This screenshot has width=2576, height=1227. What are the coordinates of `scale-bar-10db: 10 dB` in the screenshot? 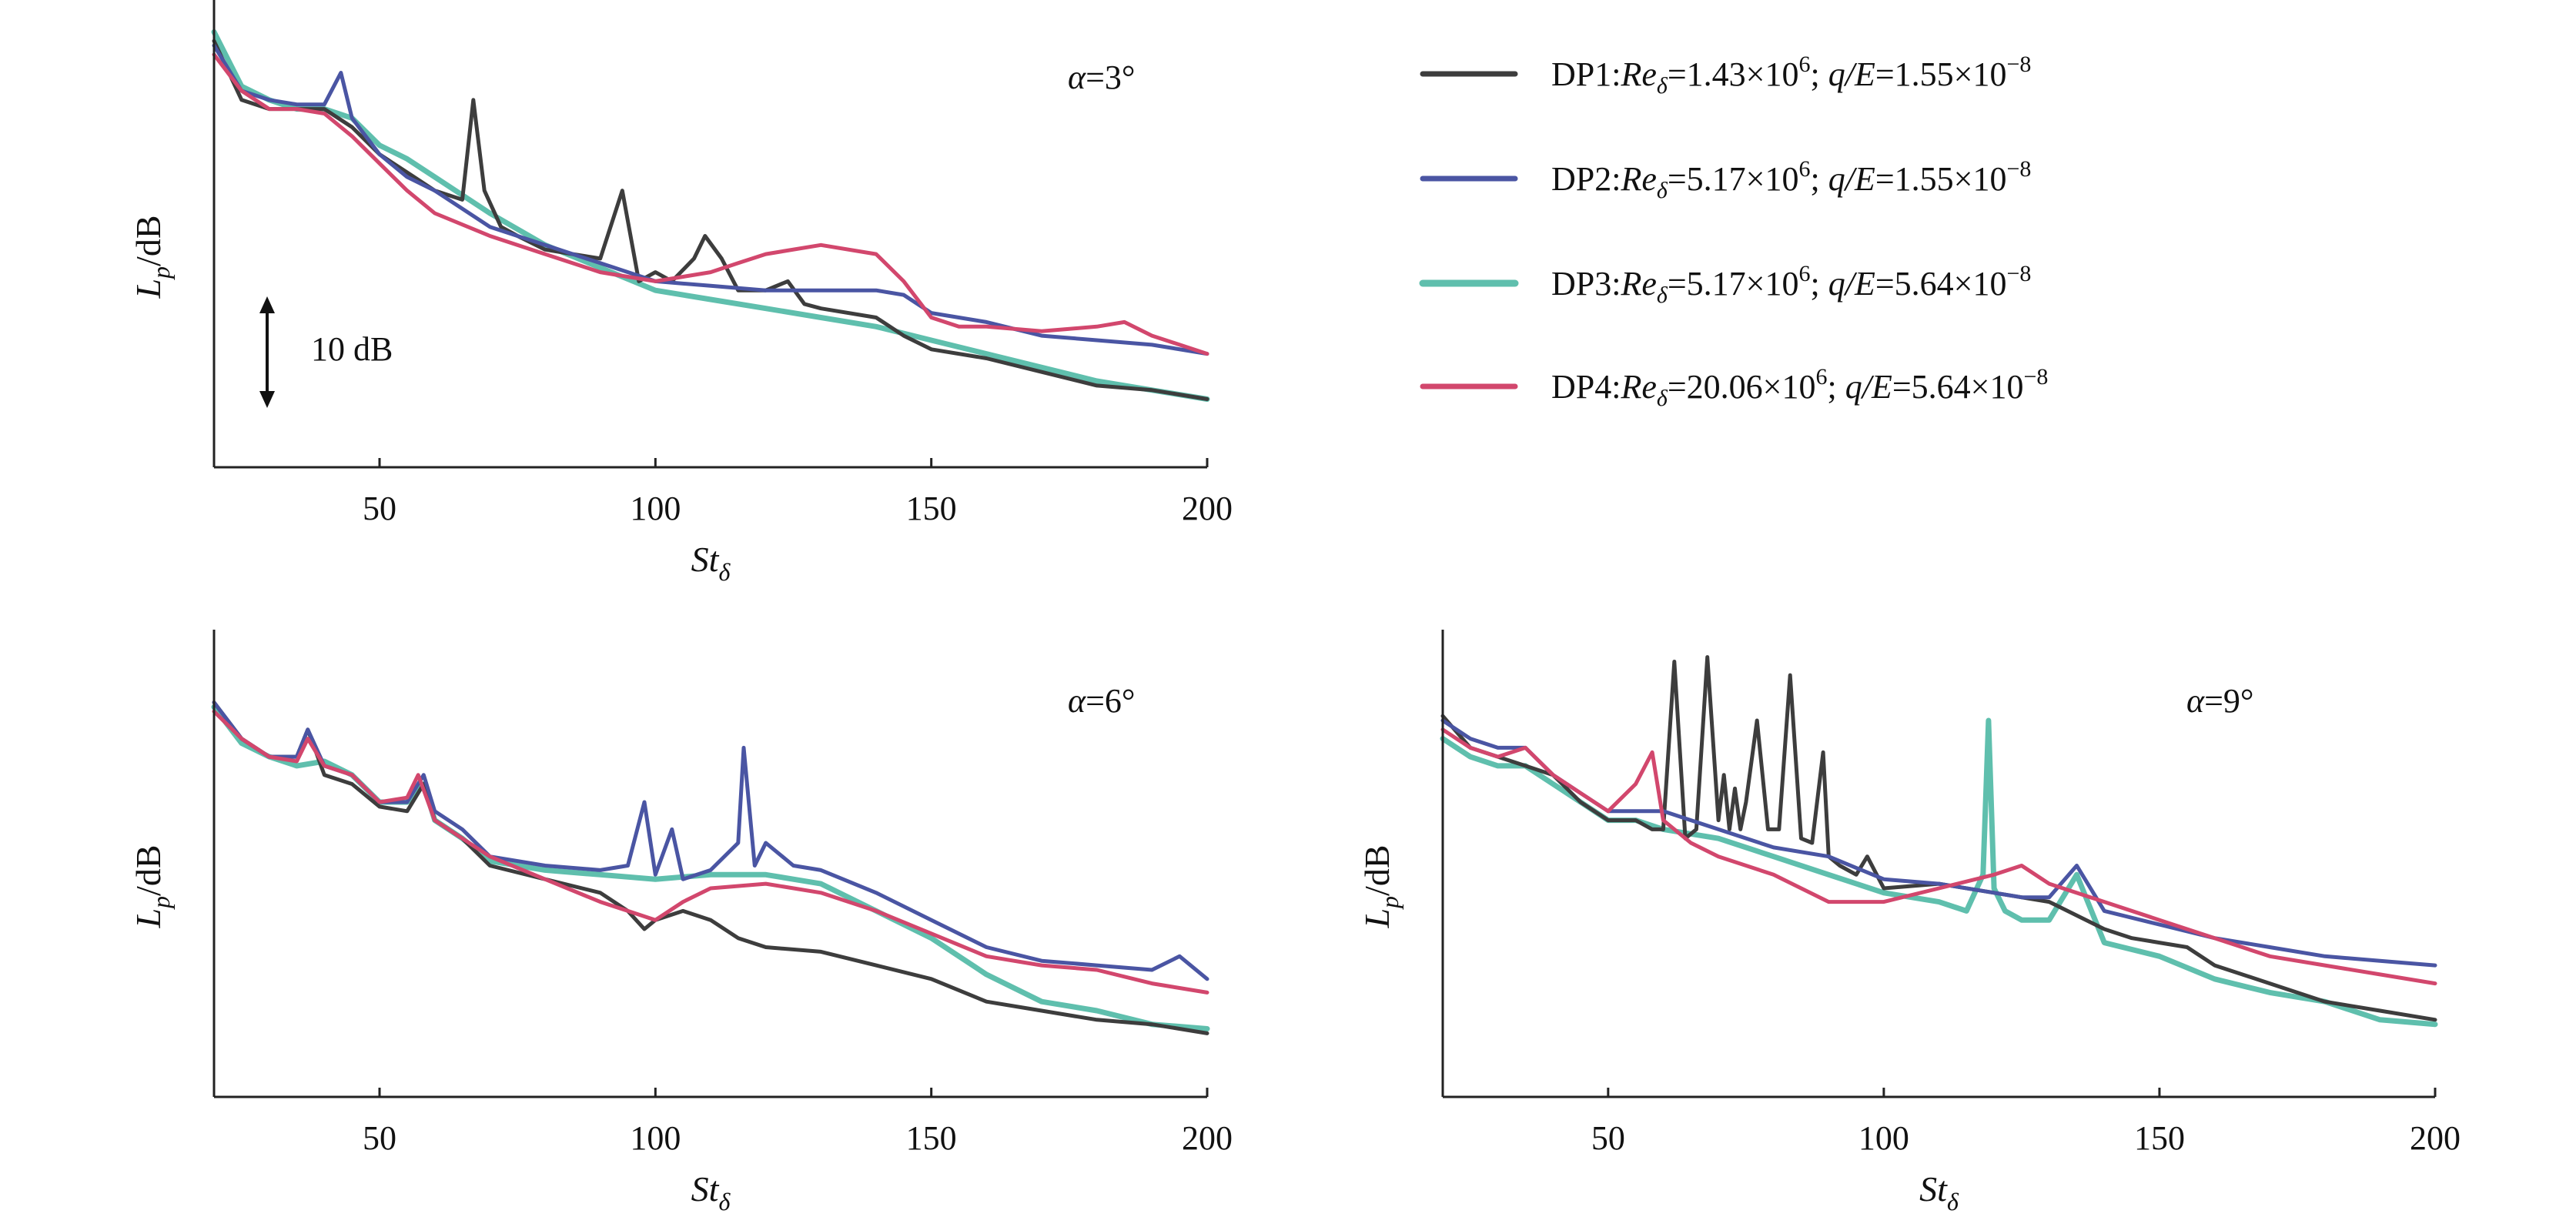 It's located at (326, 352).